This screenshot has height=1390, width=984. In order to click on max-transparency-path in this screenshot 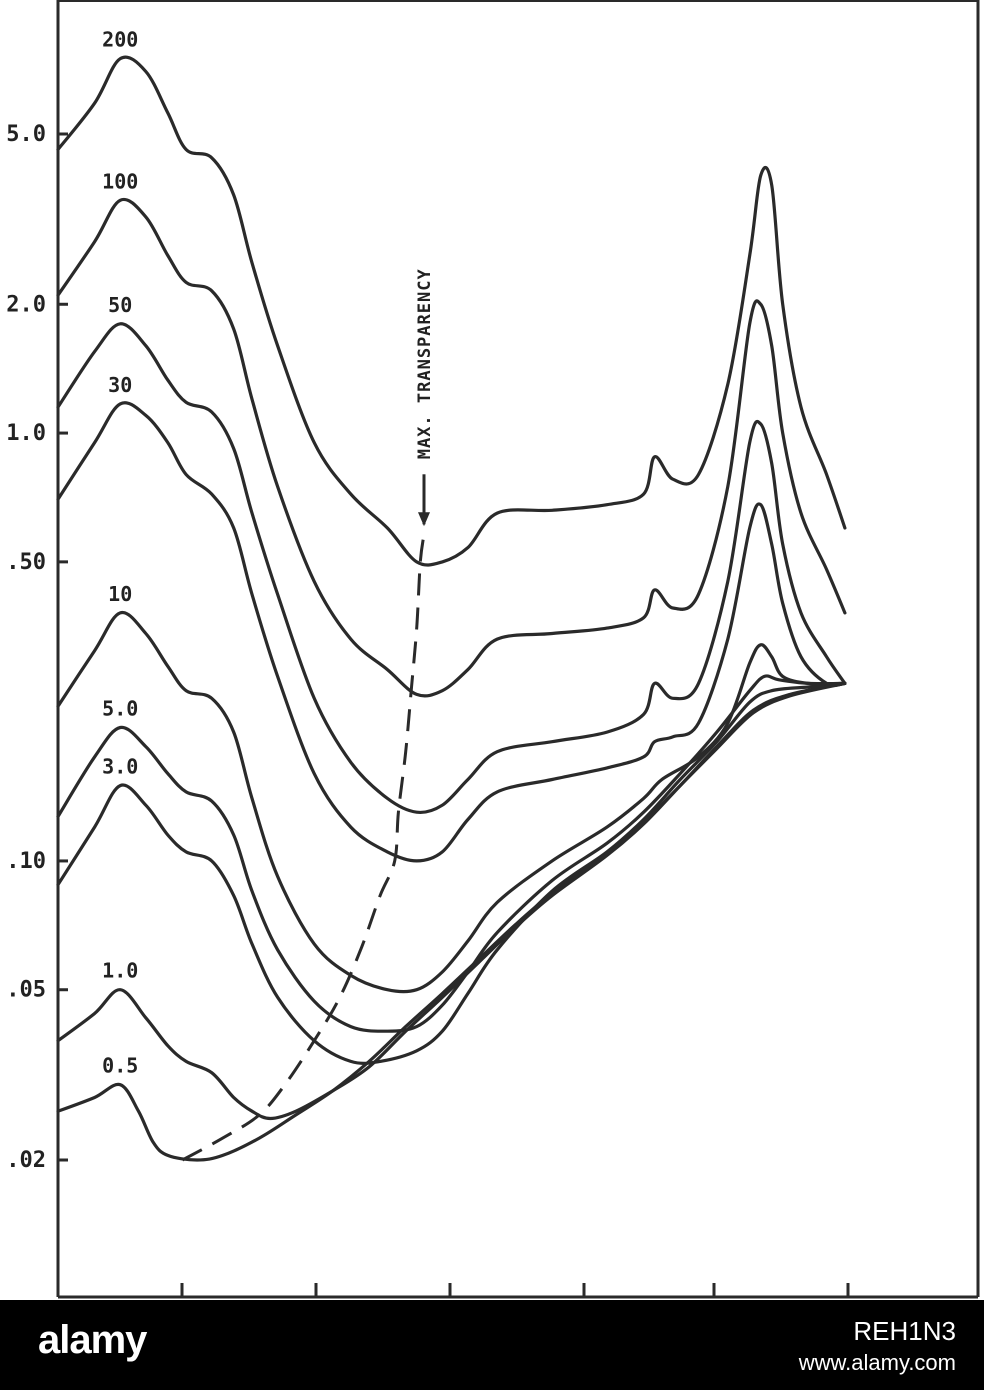, I will do `click(303, 848)`.